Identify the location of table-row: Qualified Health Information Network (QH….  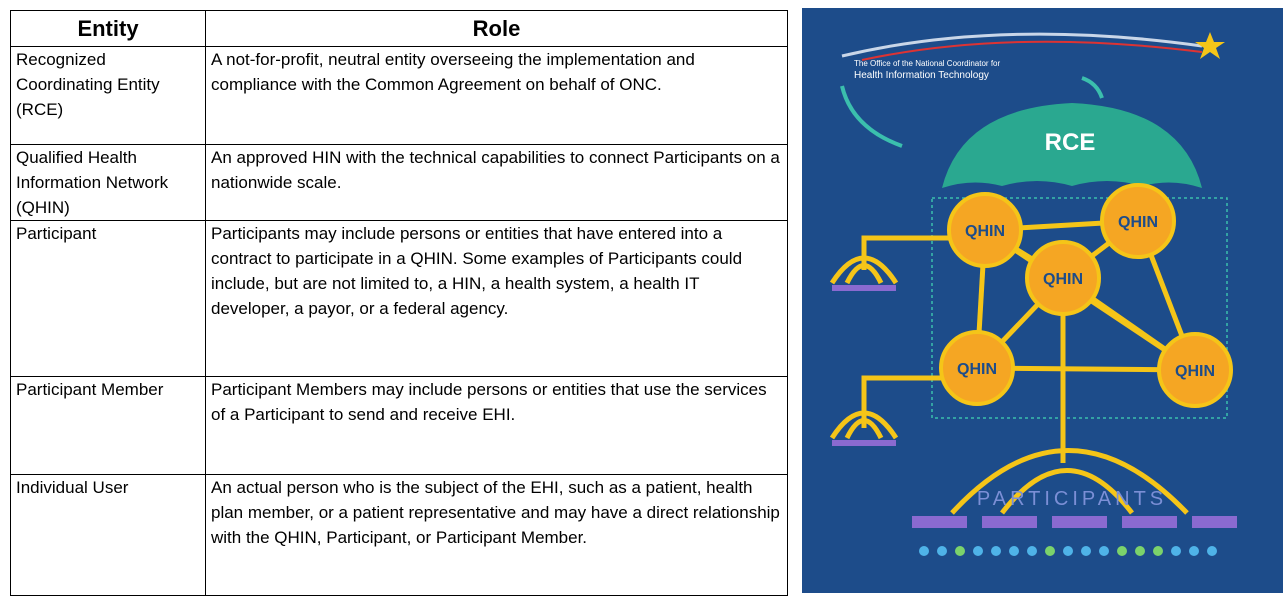
(399, 182).